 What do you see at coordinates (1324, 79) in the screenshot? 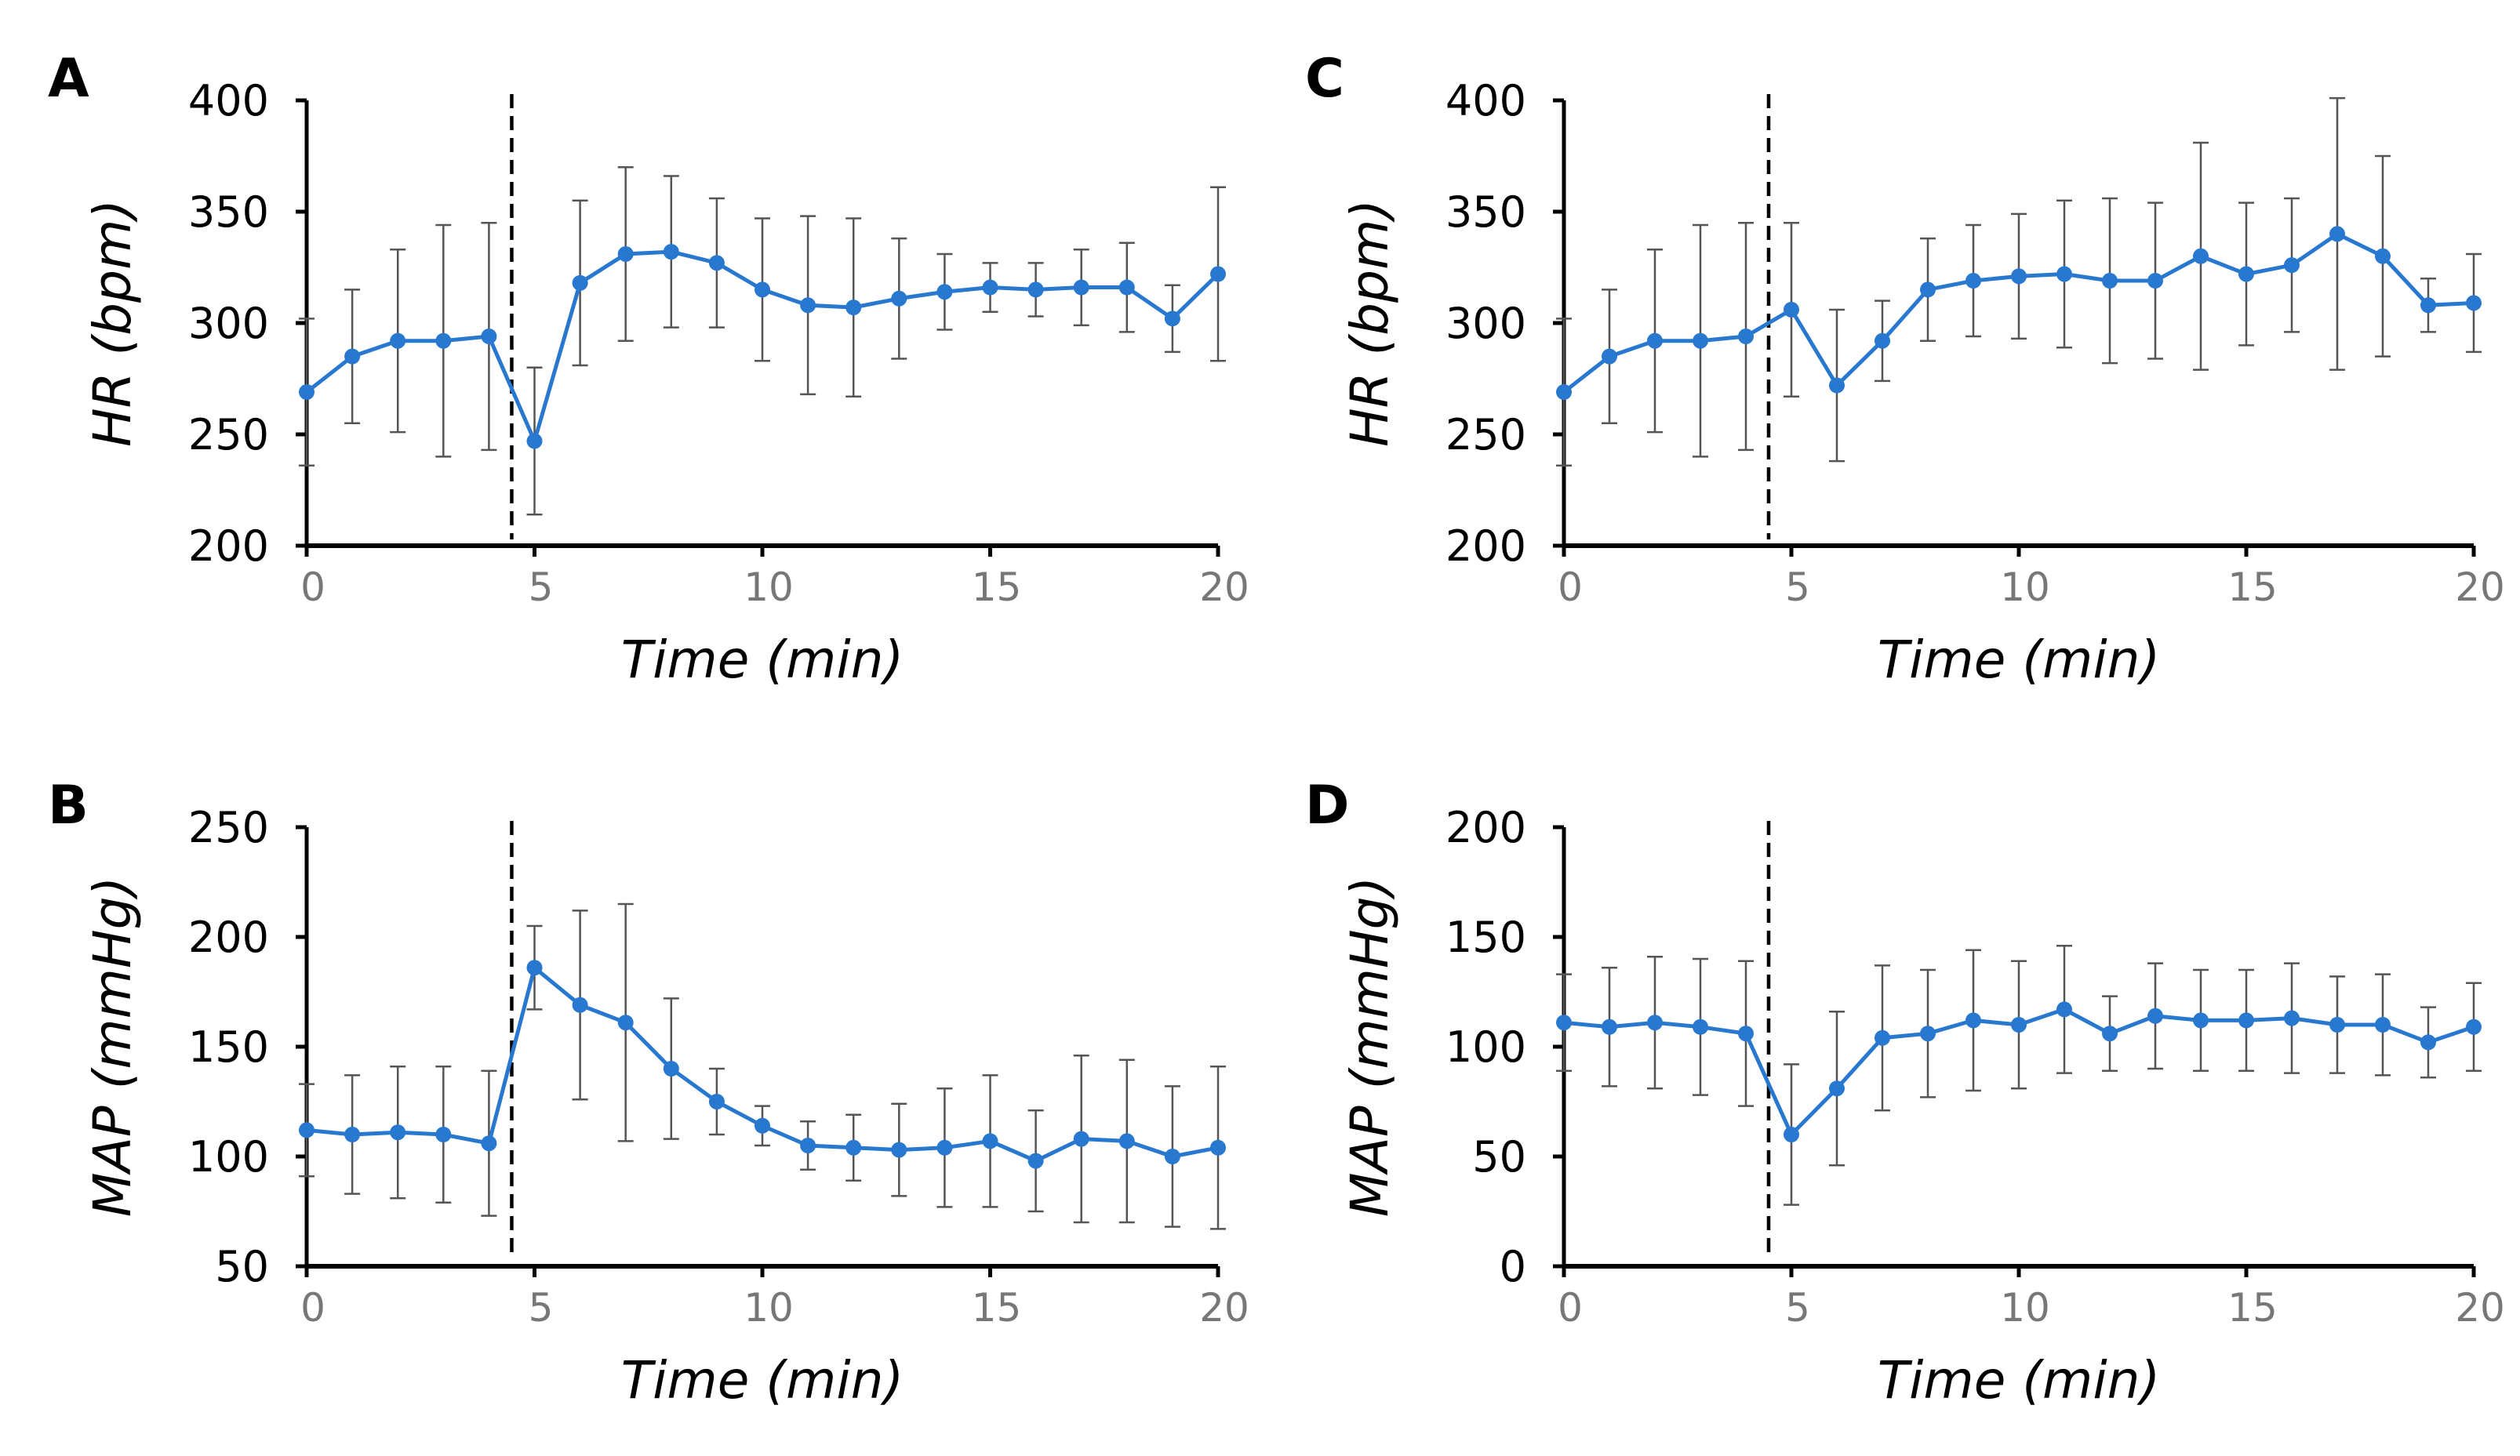
I see `panel-label: C` at bounding box center [1324, 79].